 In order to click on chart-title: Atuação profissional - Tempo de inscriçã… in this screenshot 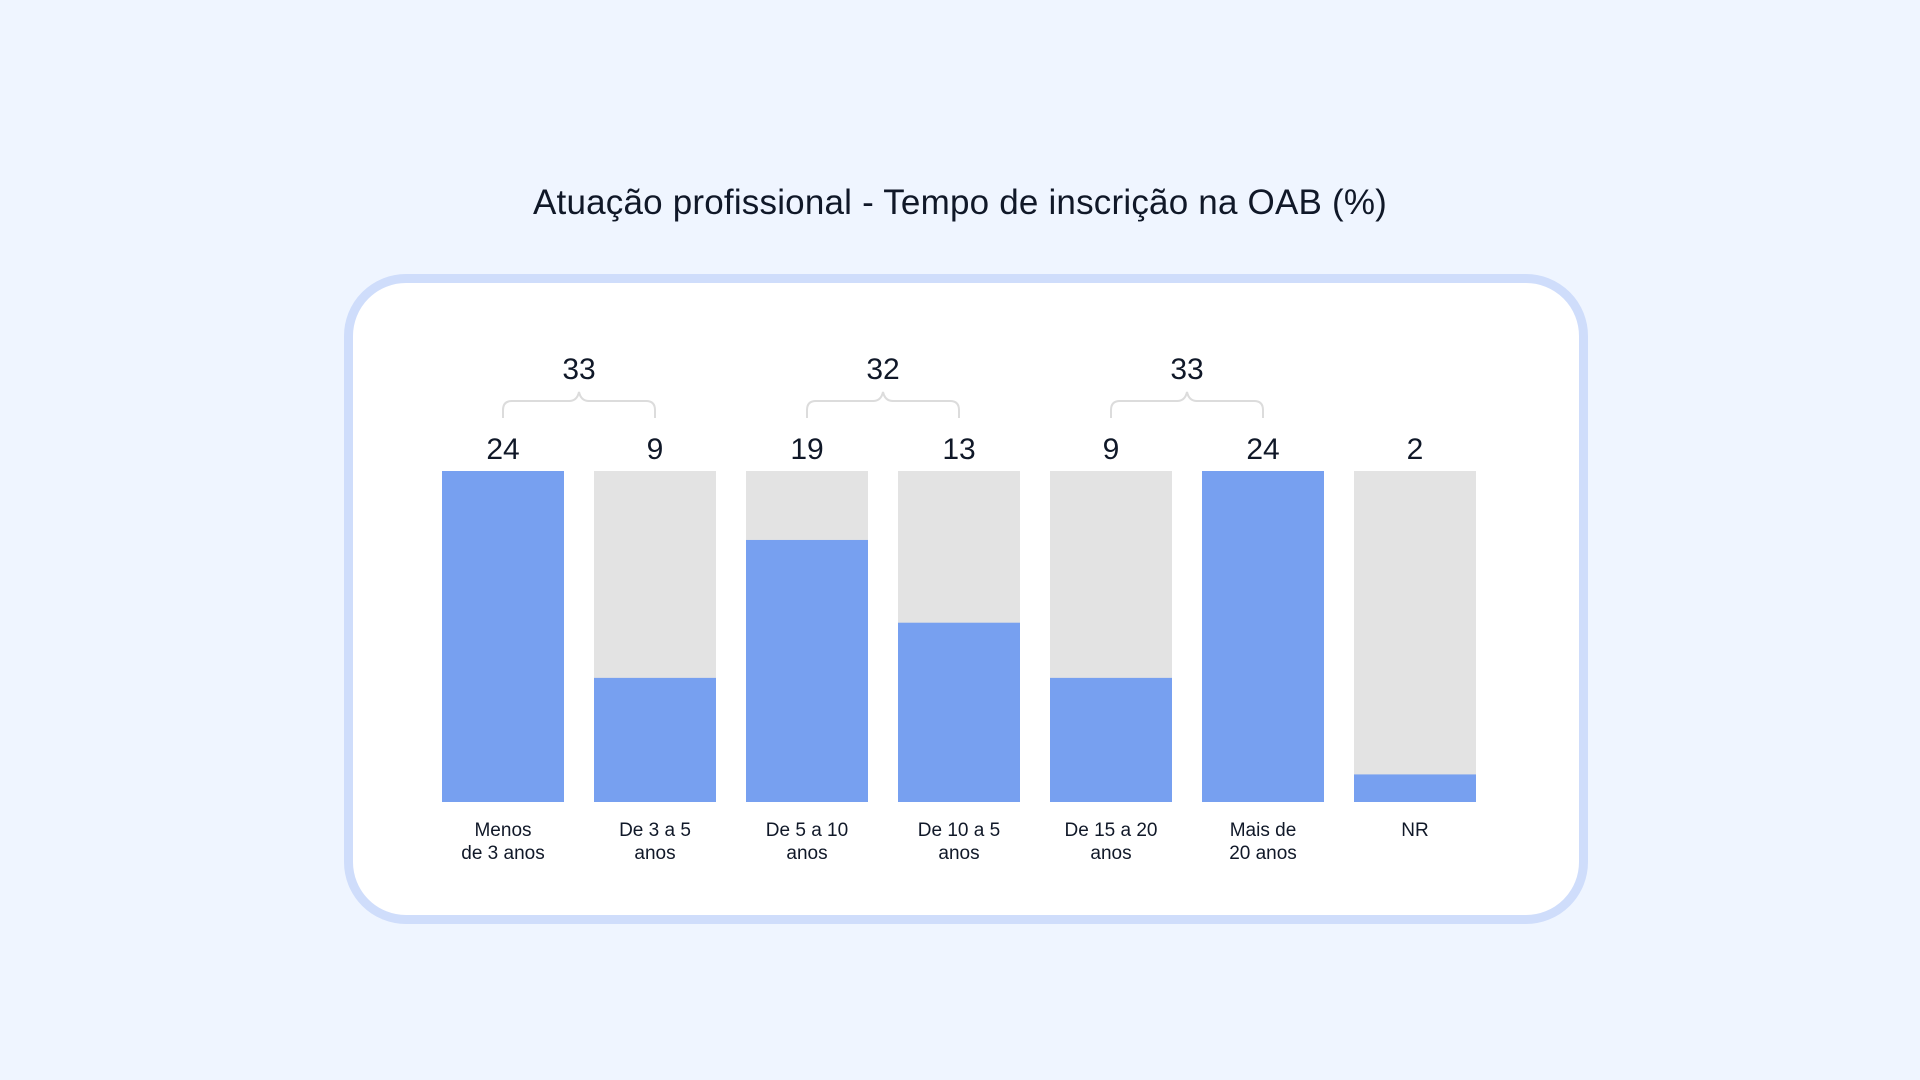, I will do `click(960, 202)`.